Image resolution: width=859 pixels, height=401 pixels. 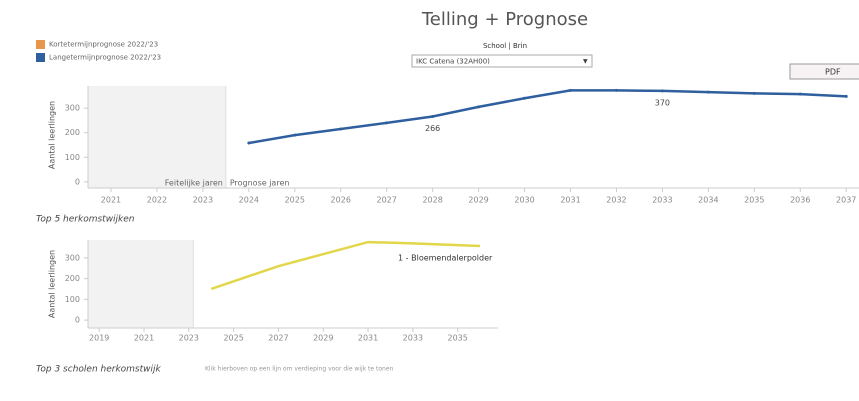 What do you see at coordinates (505, 46) in the screenshot?
I see `filter-label: School | Brin` at bounding box center [505, 46].